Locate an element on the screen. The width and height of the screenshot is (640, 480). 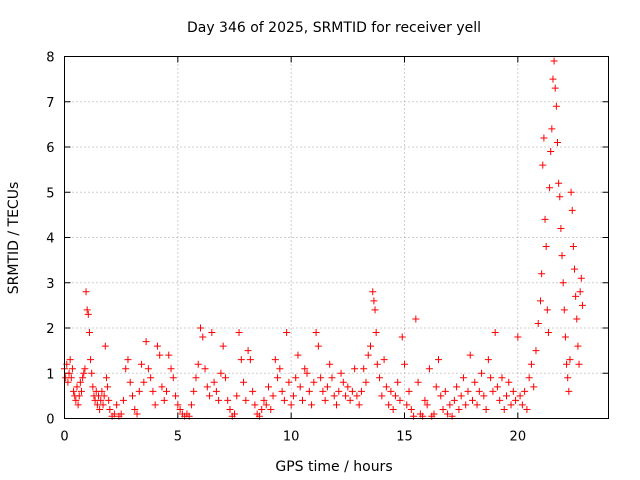
y-axis-label: SRMTID / TECUs is located at coordinates (14, 238).